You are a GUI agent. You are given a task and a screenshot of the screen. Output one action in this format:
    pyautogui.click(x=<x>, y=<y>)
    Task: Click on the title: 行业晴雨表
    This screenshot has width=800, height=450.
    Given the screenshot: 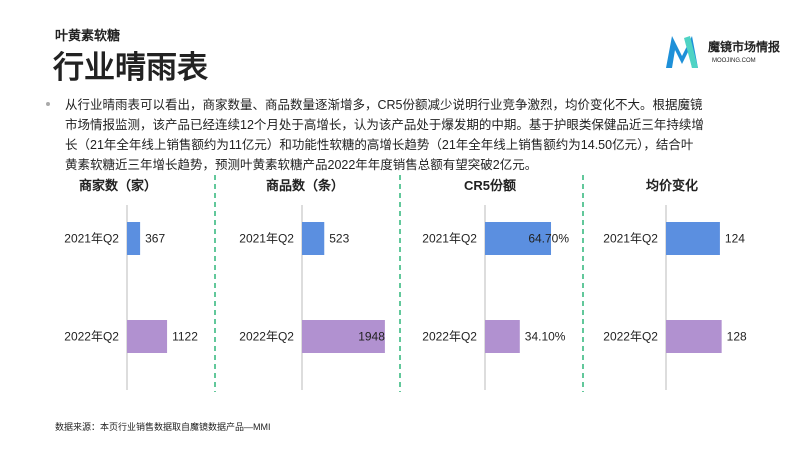 What is the action you would take?
    pyautogui.click(x=130, y=67)
    